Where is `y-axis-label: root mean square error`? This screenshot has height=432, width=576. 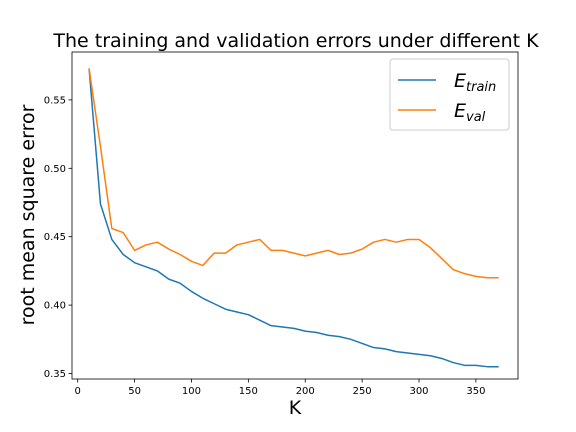
y-axis-label: root mean square error is located at coordinates (28, 214).